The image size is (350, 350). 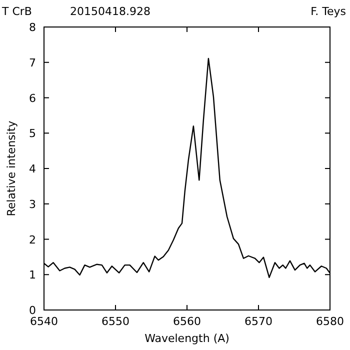 I want to click on y-tick-label: 0, so click(x=32, y=310).